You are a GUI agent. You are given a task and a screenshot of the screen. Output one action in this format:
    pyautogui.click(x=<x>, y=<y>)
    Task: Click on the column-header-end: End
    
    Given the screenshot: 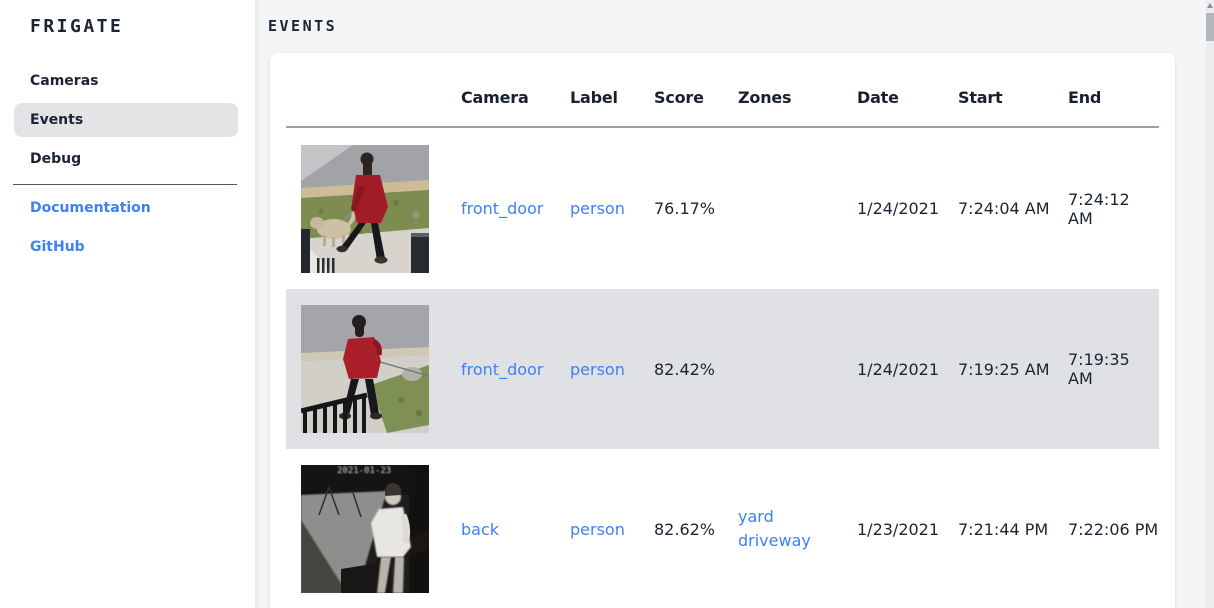 What is the action you would take?
    pyautogui.click(x=1085, y=97)
    